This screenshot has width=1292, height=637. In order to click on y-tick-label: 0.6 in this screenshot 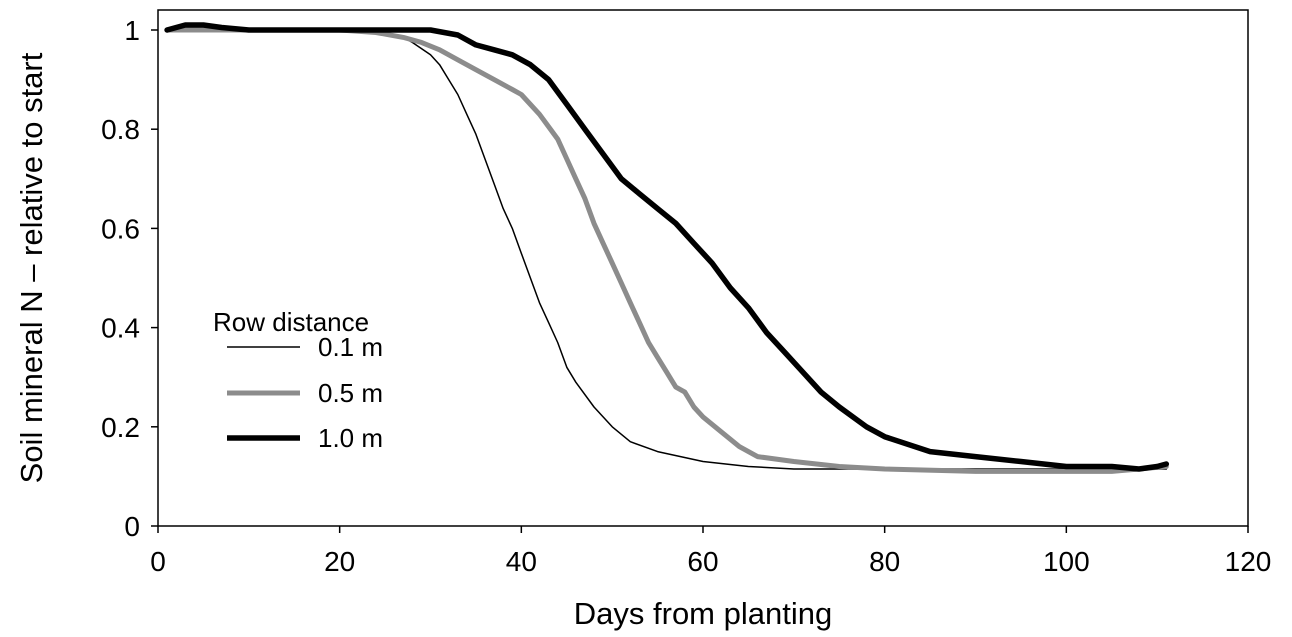, I will do `click(120, 228)`.